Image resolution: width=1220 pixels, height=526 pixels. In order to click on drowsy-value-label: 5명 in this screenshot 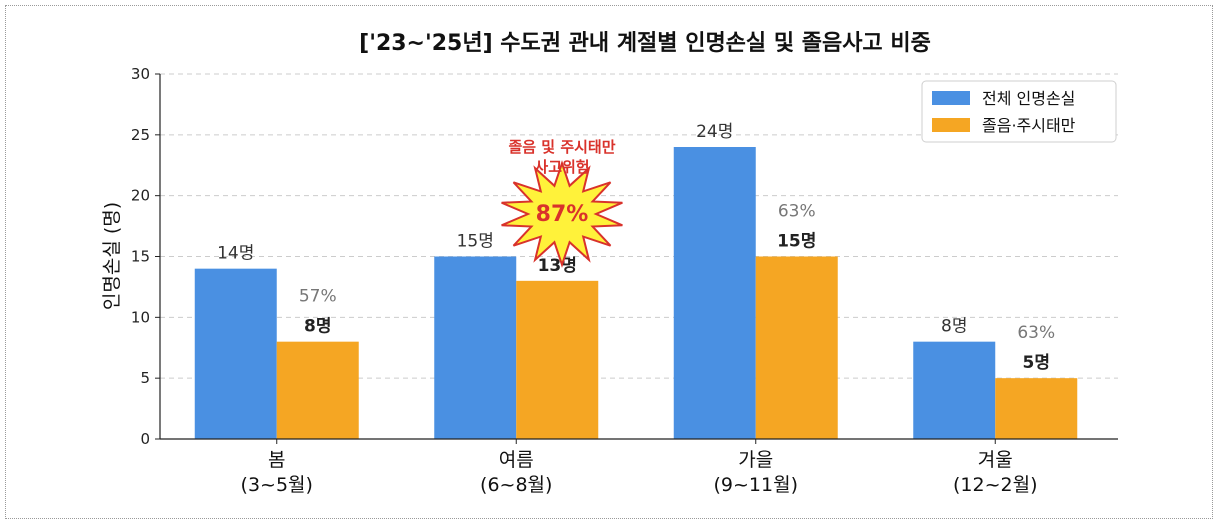, I will do `click(1036, 363)`.